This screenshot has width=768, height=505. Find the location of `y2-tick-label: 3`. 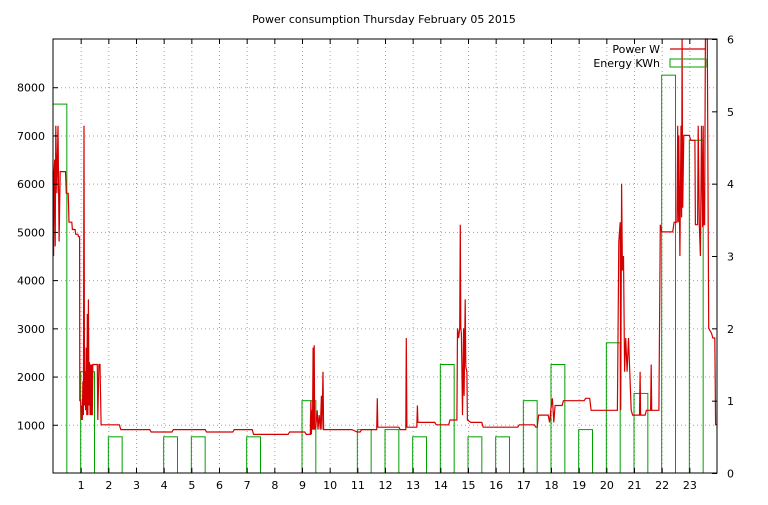

y2-tick-label: 3 is located at coordinates (730, 257).